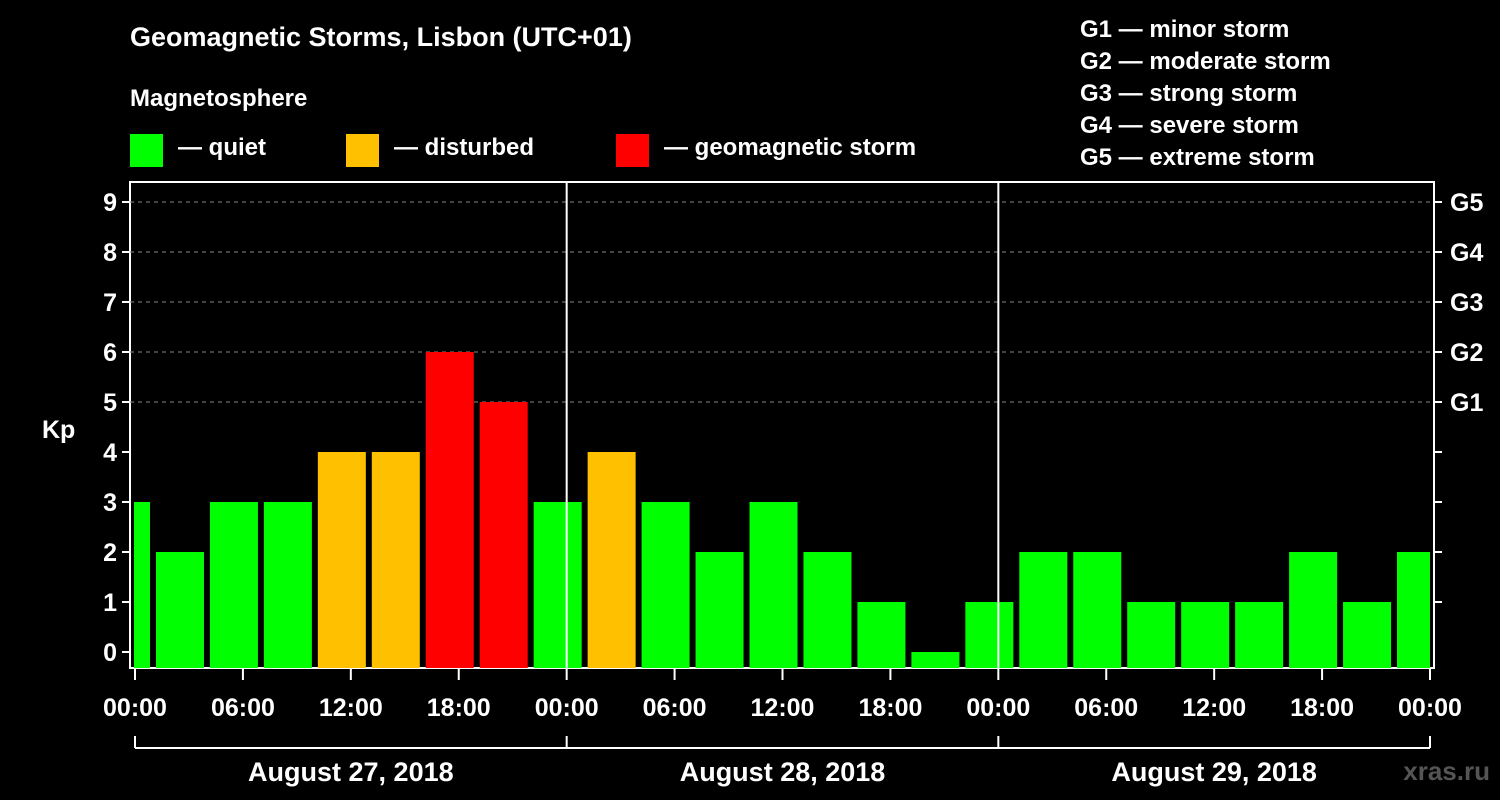  What do you see at coordinates (110, 553) in the screenshot?
I see `y-tick-label: 2` at bounding box center [110, 553].